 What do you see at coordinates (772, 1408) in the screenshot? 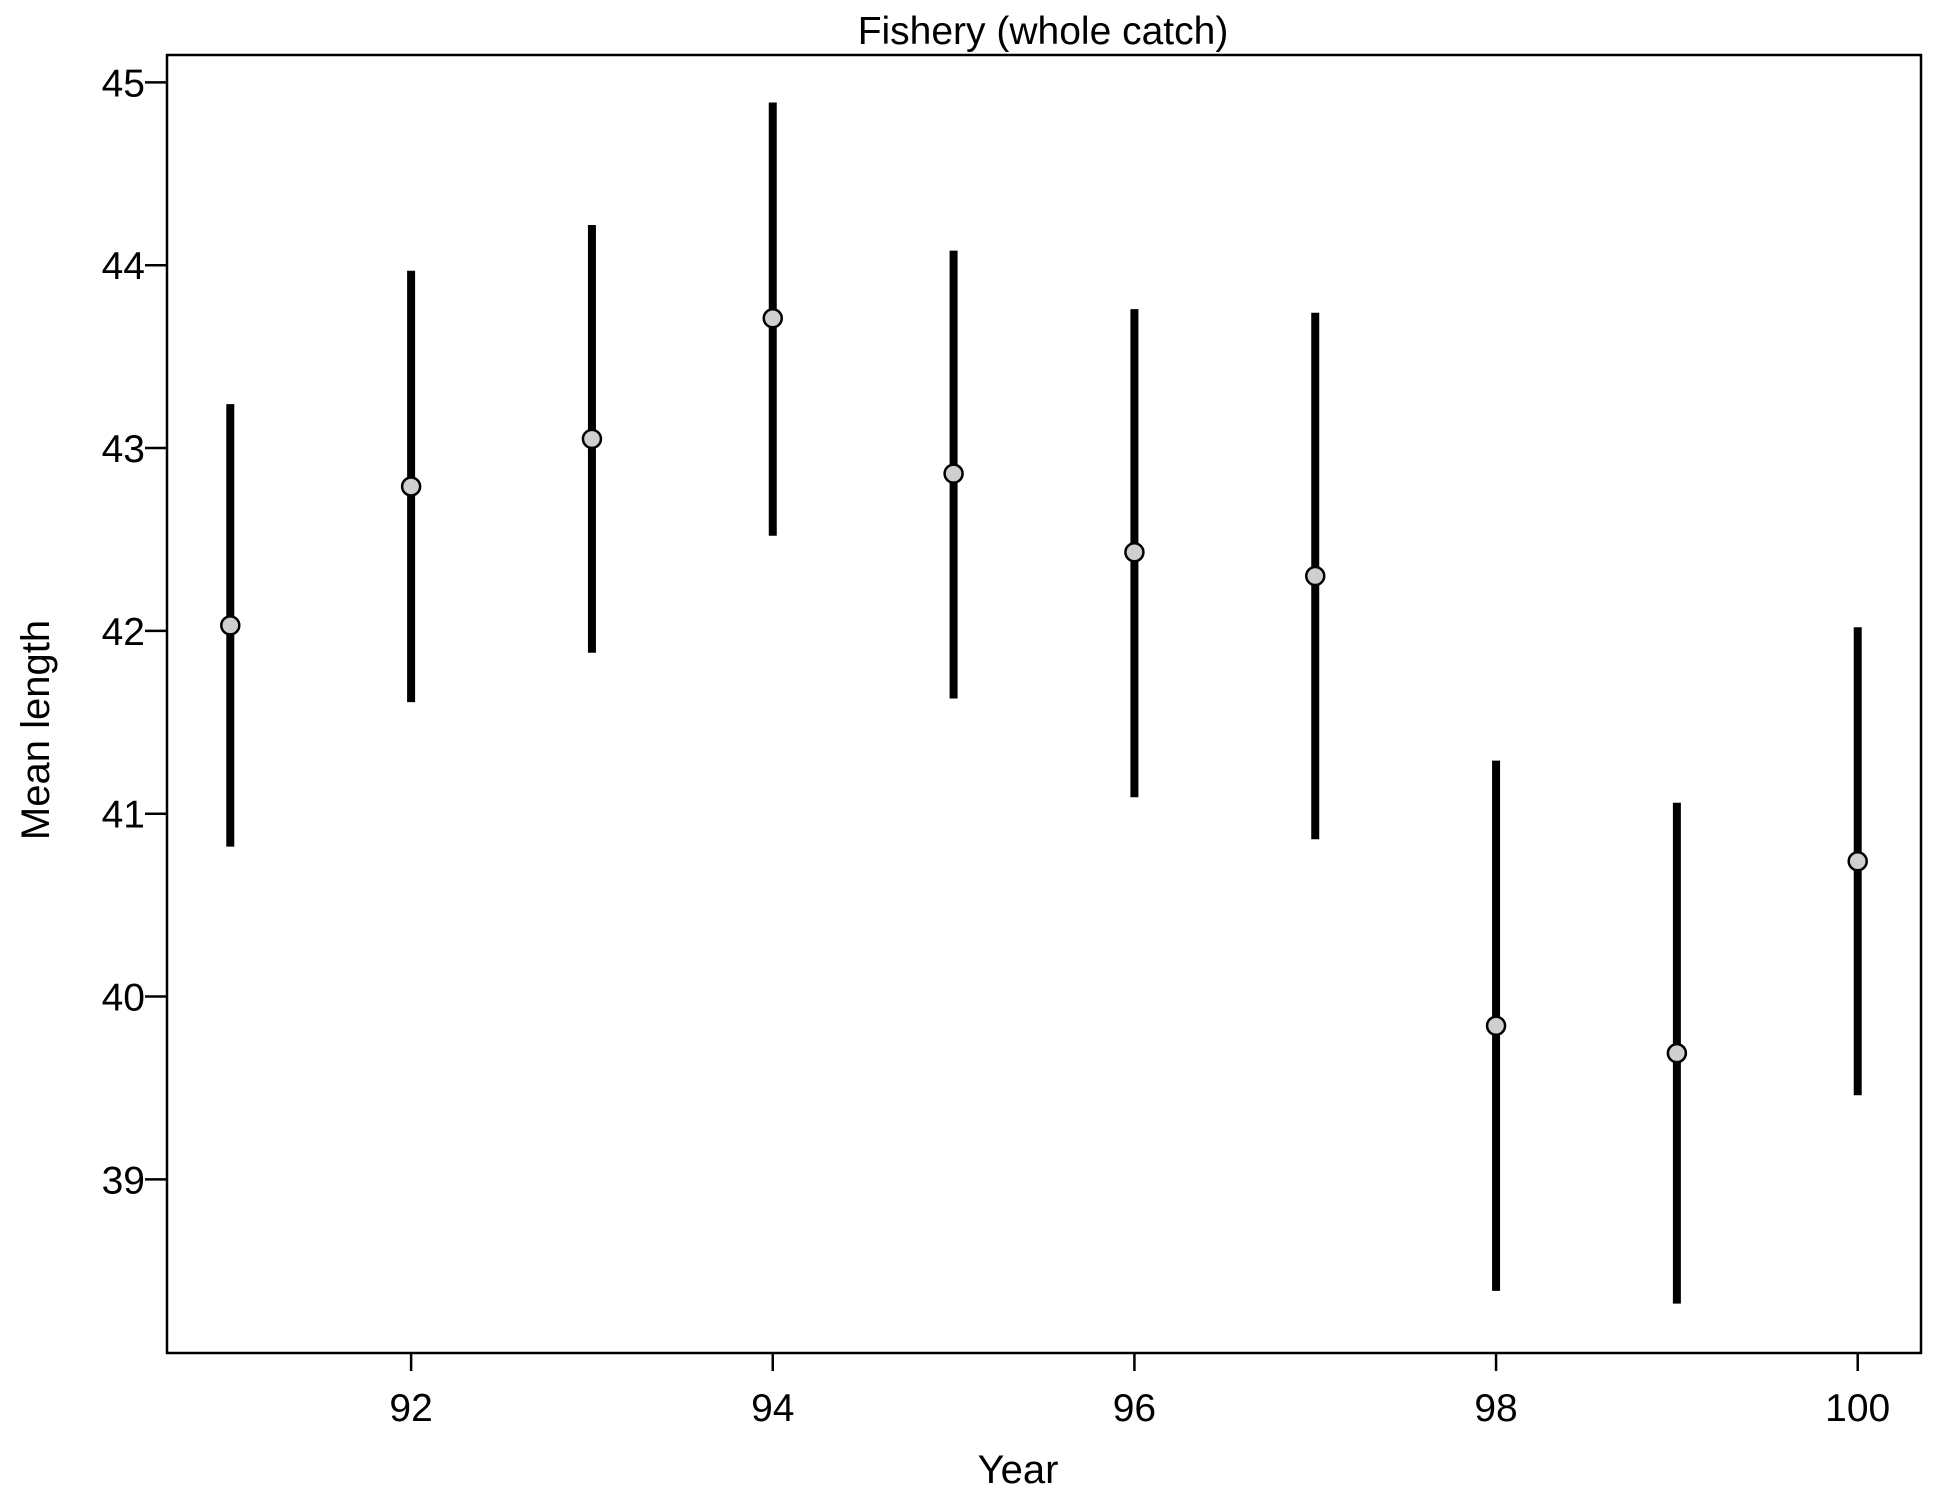
I see `x-tick-label: 94` at bounding box center [772, 1408].